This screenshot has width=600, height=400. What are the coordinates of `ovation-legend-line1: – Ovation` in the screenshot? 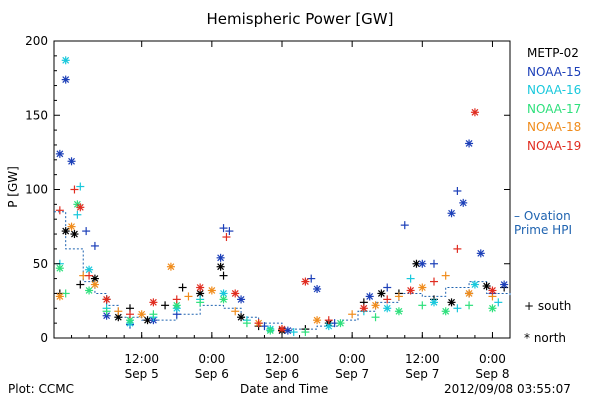 It's located at (542, 216).